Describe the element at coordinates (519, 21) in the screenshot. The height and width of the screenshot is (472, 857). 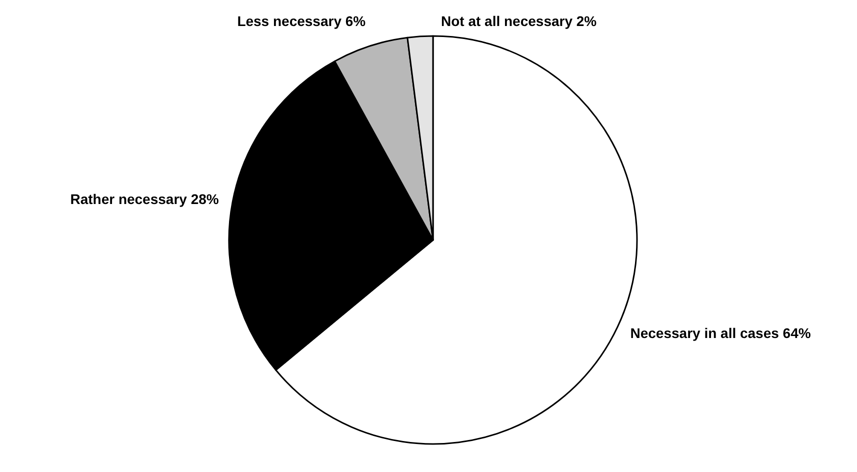
I see `slice-label: Not at all necessary 2%` at that location.